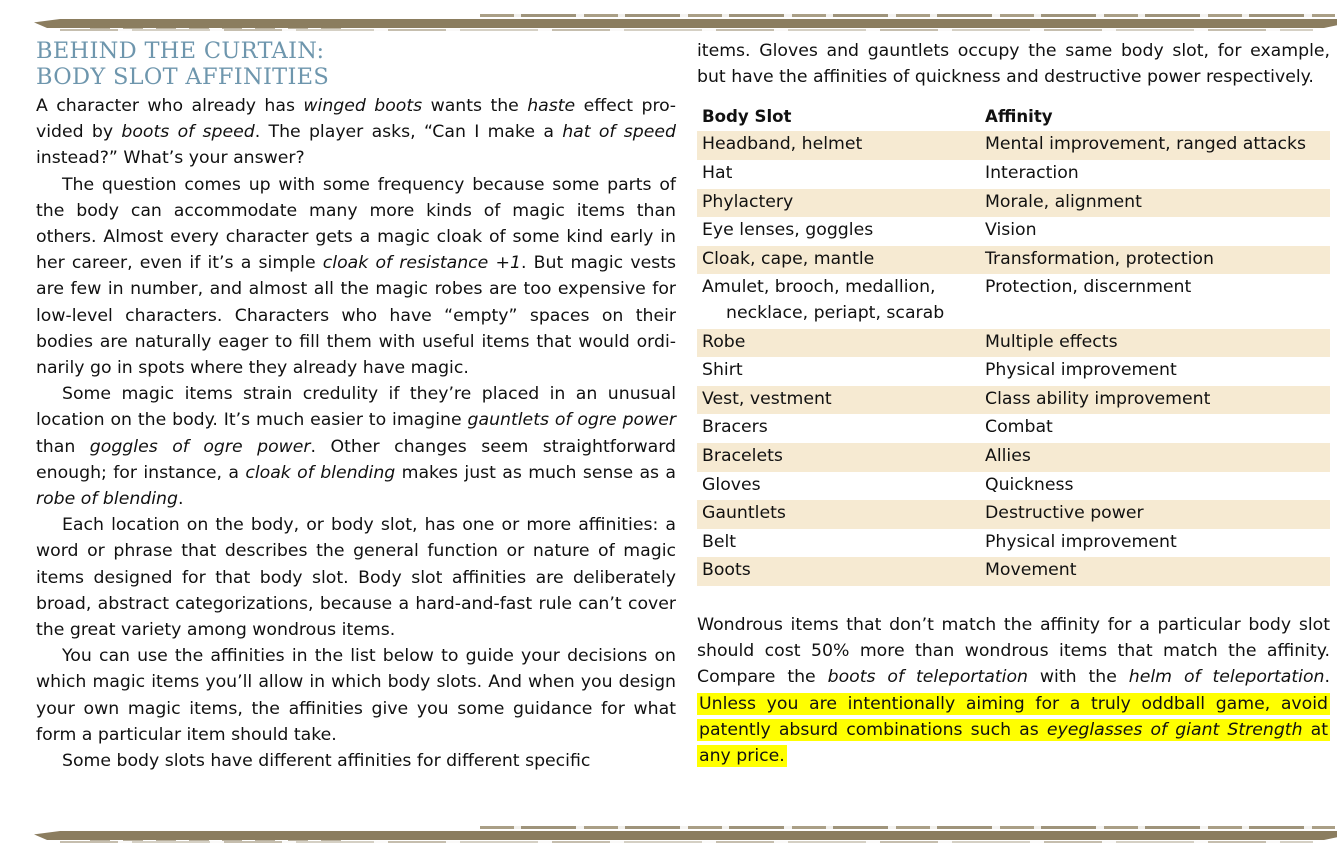 The image size is (1343, 856). I want to click on table-head: Body Slot Affinity, so click(1013, 117).